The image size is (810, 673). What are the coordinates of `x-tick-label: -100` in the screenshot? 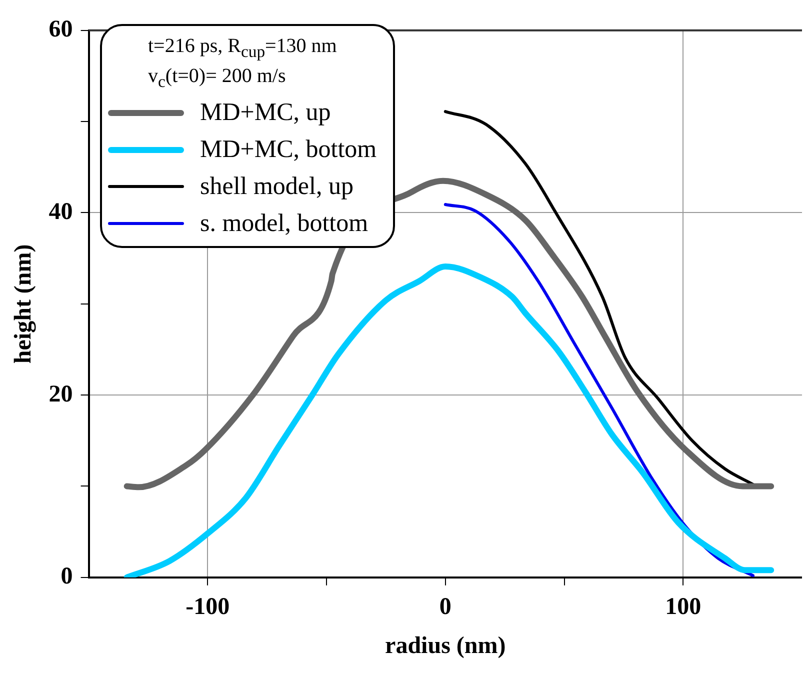 It's located at (208, 607).